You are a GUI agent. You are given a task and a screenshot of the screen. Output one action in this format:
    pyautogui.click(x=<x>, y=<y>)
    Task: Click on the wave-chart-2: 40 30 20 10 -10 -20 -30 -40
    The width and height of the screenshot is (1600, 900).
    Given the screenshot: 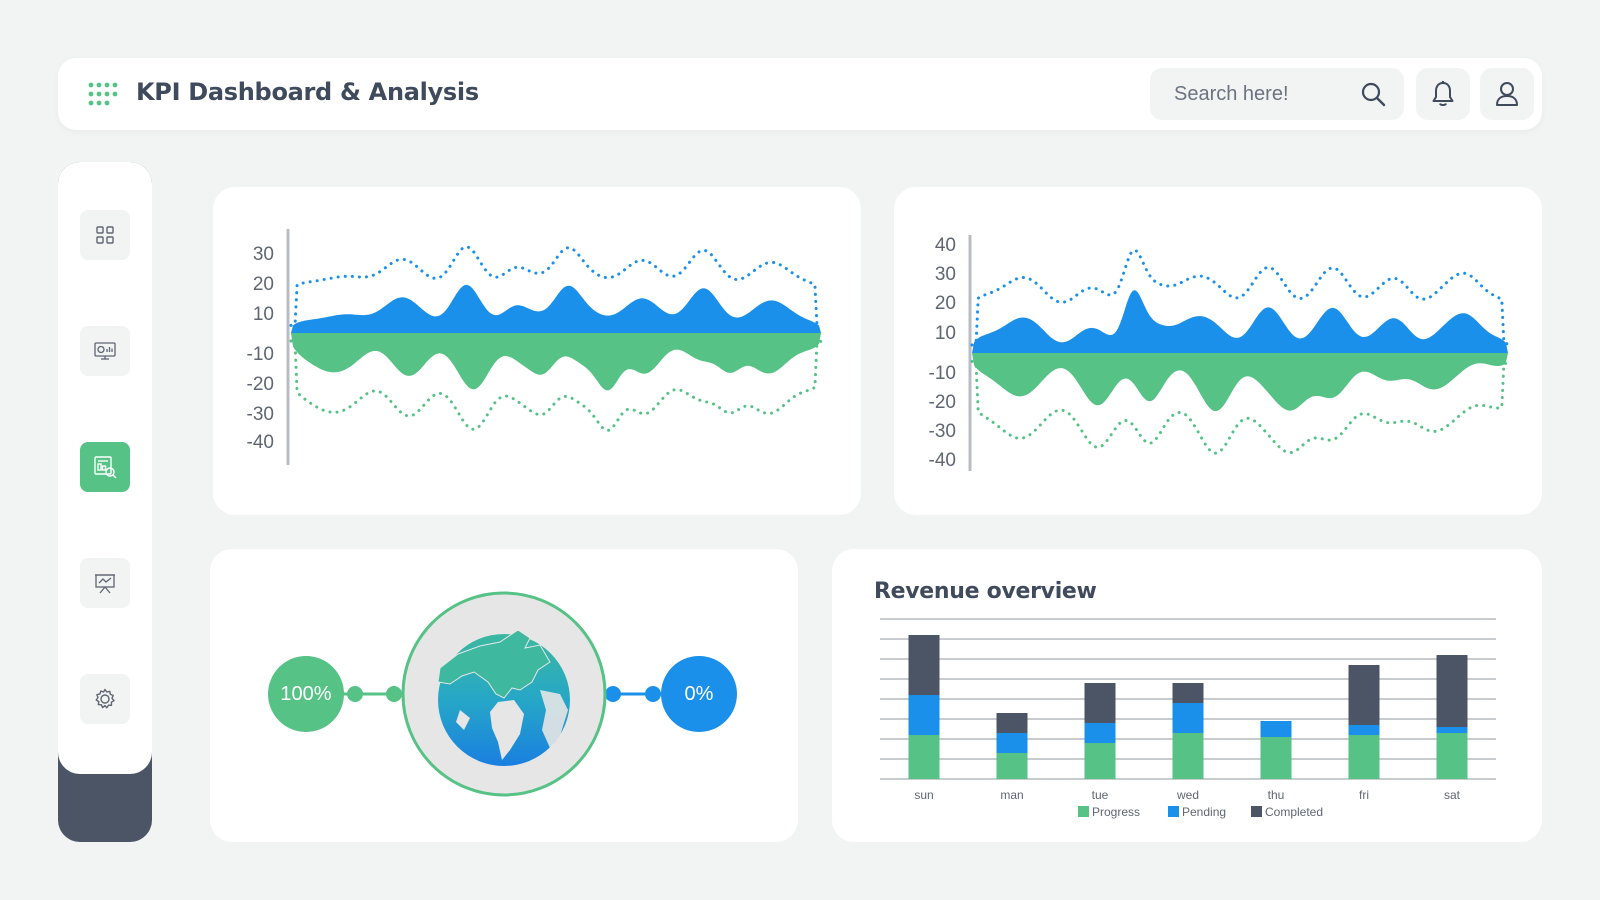 What is the action you would take?
    pyautogui.click(x=1219, y=353)
    